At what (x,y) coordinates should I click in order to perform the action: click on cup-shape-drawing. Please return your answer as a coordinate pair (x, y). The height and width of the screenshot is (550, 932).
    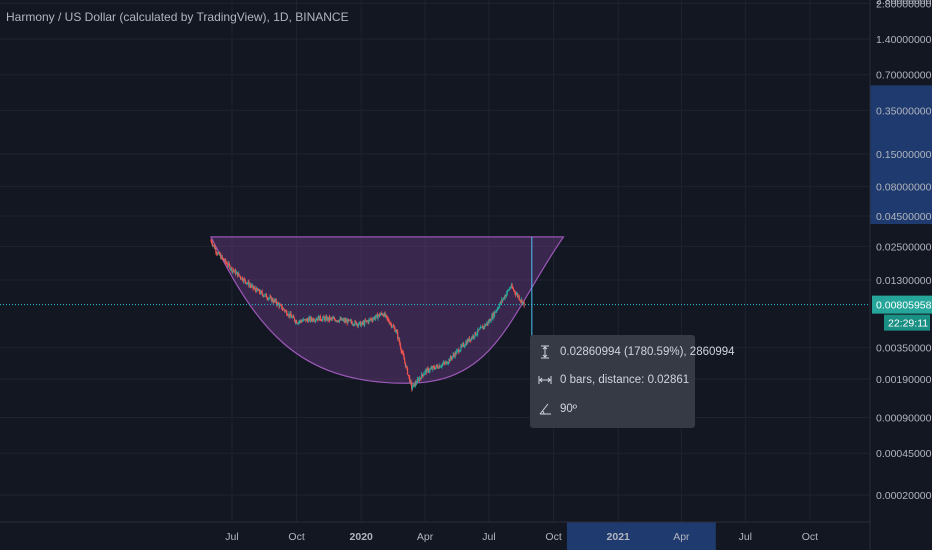
    Looking at the image, I should click on (387, 310).